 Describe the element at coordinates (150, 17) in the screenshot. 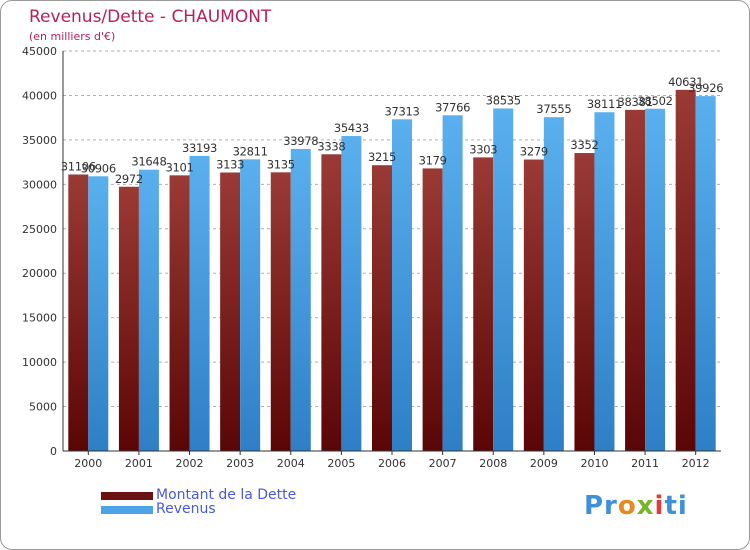

I see `chart-title: Revenus/Dette - CHAUMONT` at that location.